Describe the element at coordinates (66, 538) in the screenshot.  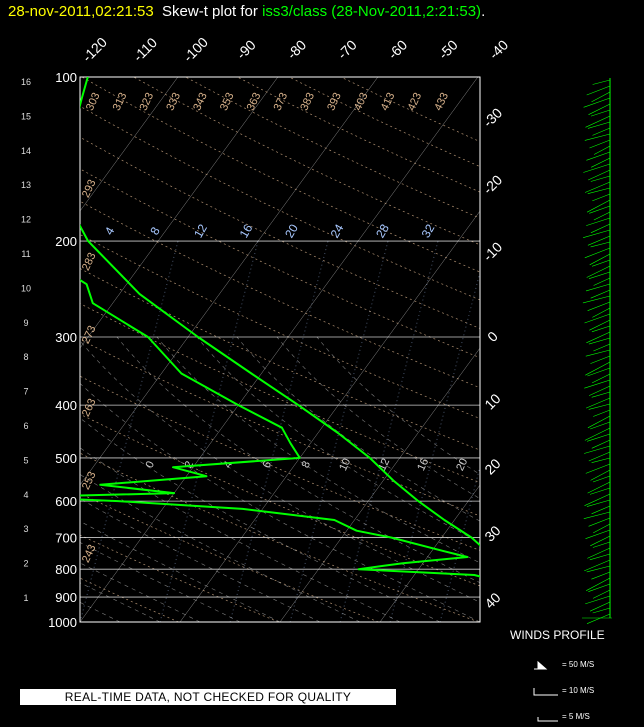
I see `pressure-tick-label: 700` at that location.